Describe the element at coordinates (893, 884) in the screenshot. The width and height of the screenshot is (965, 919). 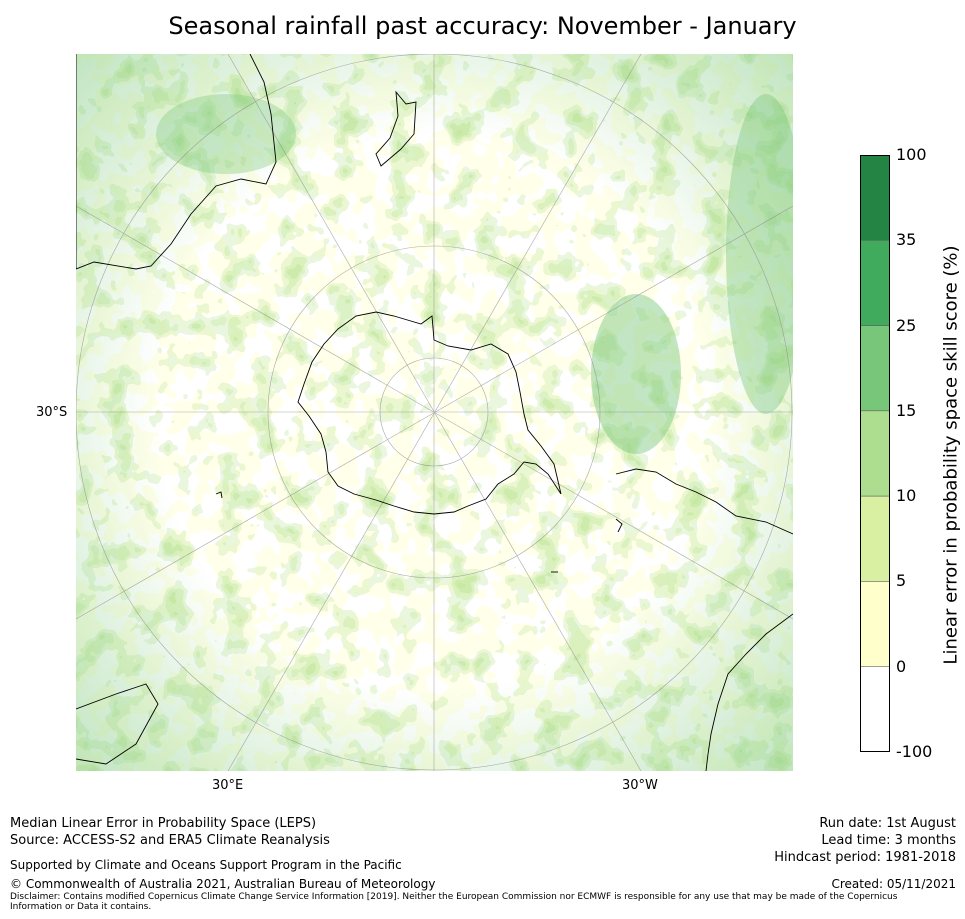
I see `footer-created: Created: 05/11/2021` at that location.